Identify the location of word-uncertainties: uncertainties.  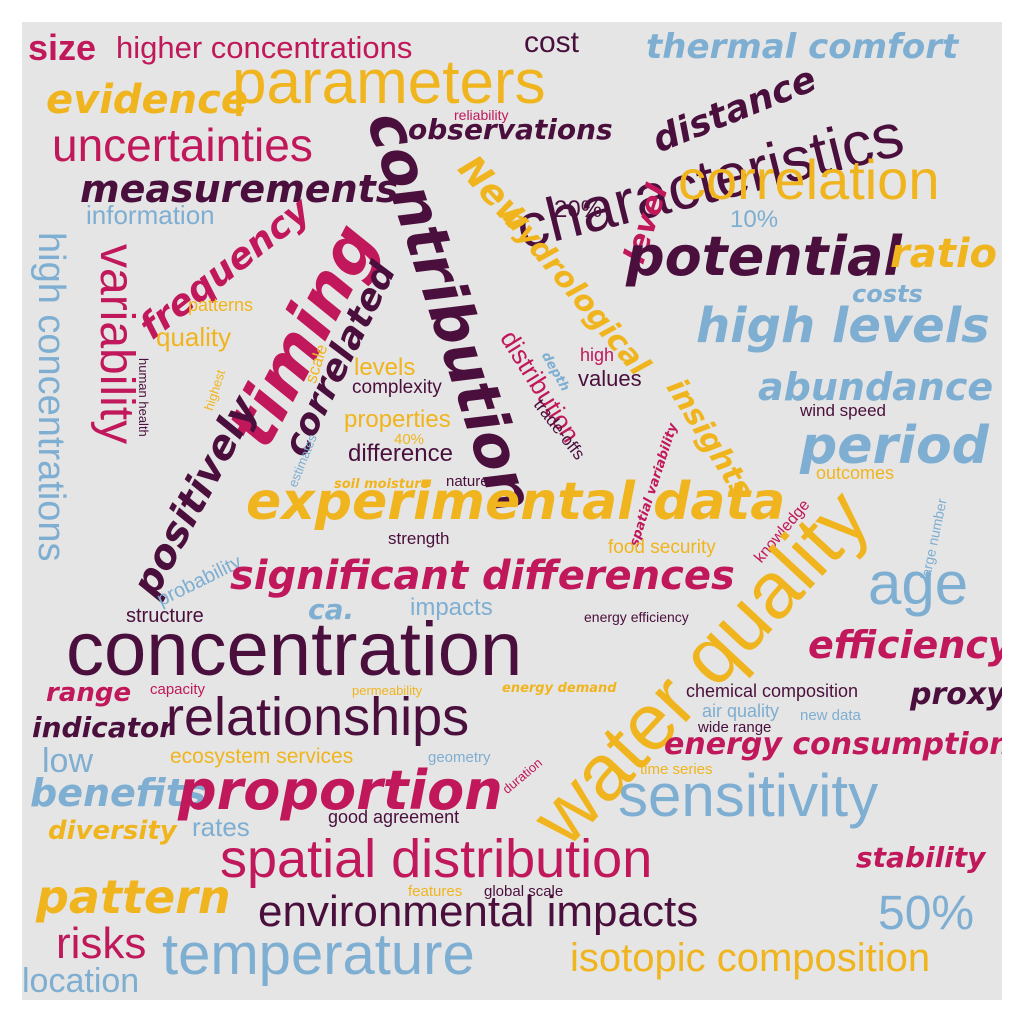
(182, 145).